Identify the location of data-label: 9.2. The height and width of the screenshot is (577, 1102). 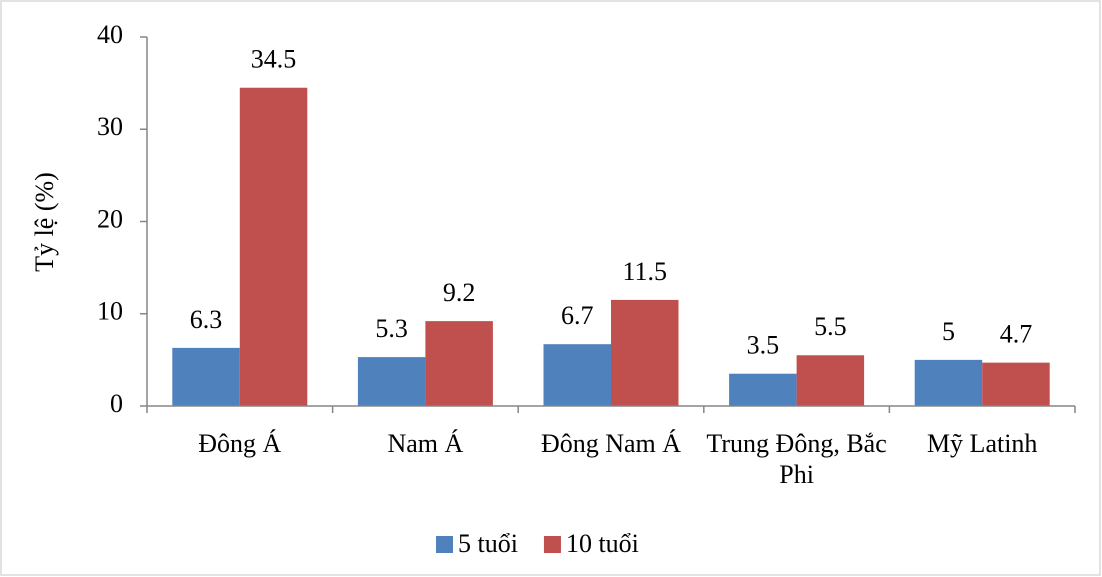
(459, 292).